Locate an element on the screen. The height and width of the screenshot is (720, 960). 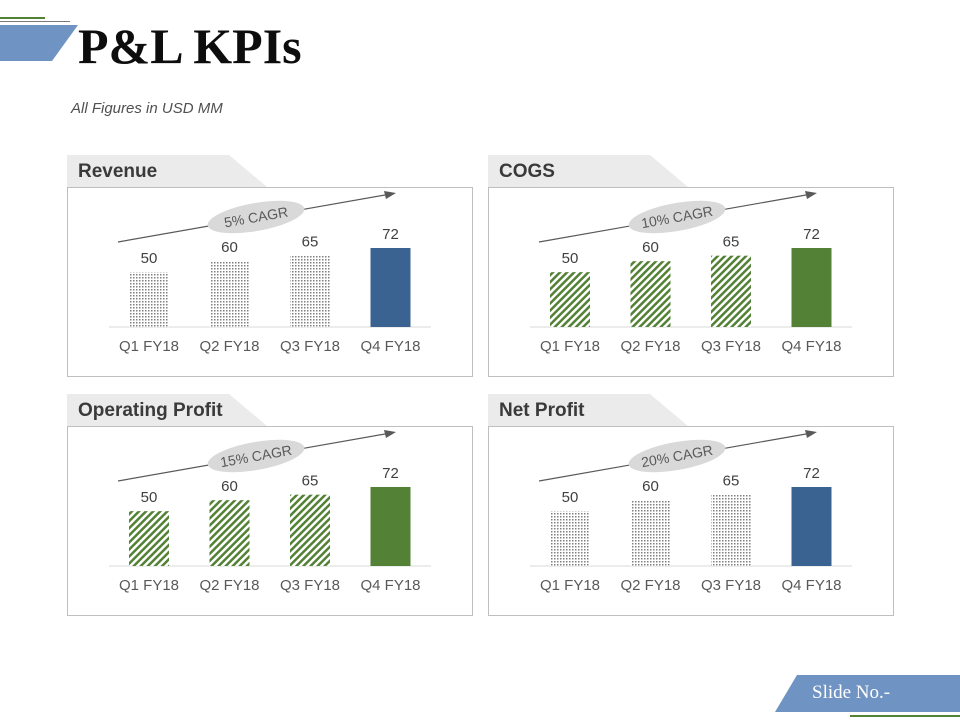
cagr-badge: 10% CAGR is located at coordinates (677, 217).